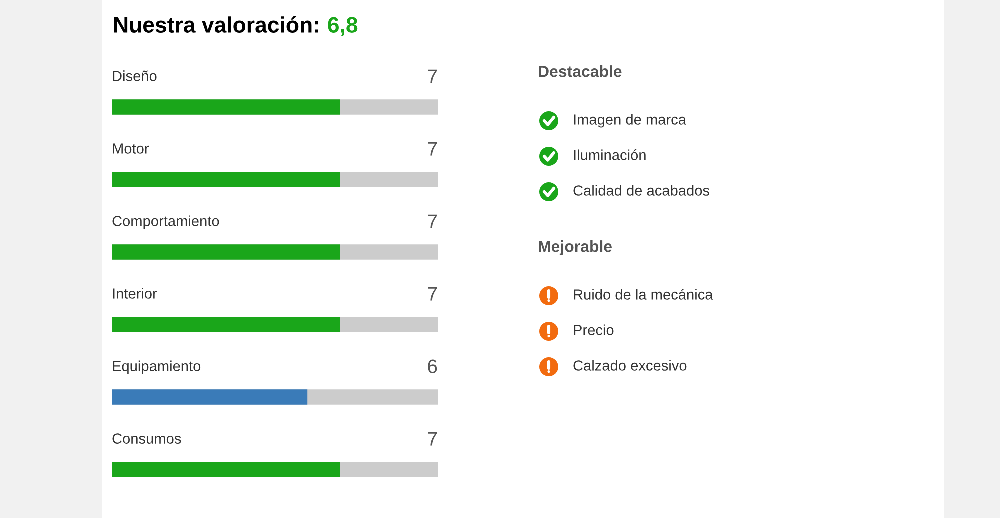  Describe the element at coordinates (343, 26) in the screenshot. I see `text: 6,8` at that location.